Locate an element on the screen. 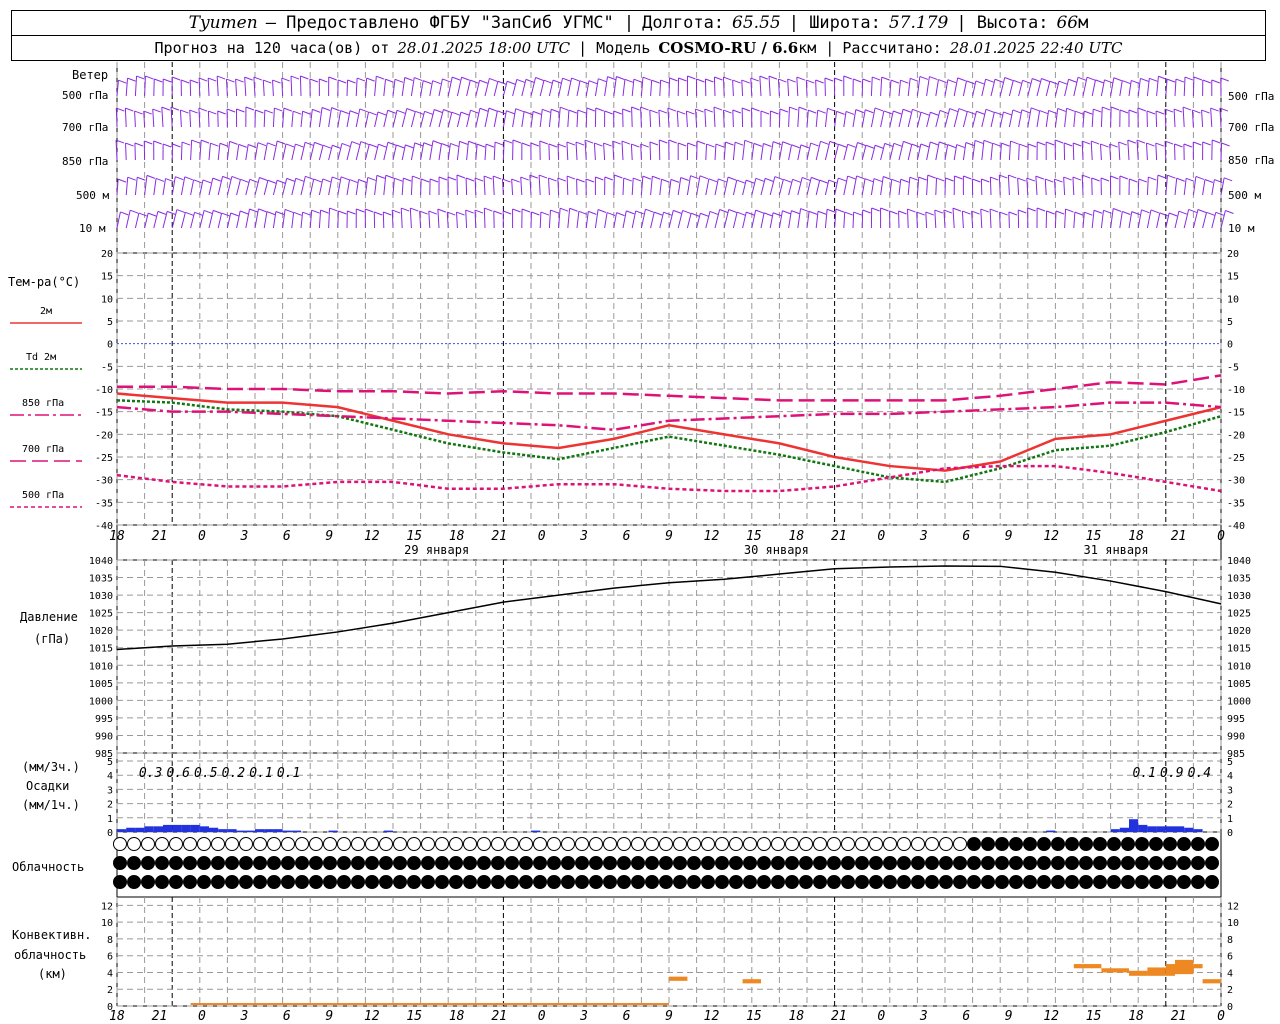 This screenshot has width=1280, height=1024. hour-tick-label-bottom: 18 is located at coordinates (797, 1016).